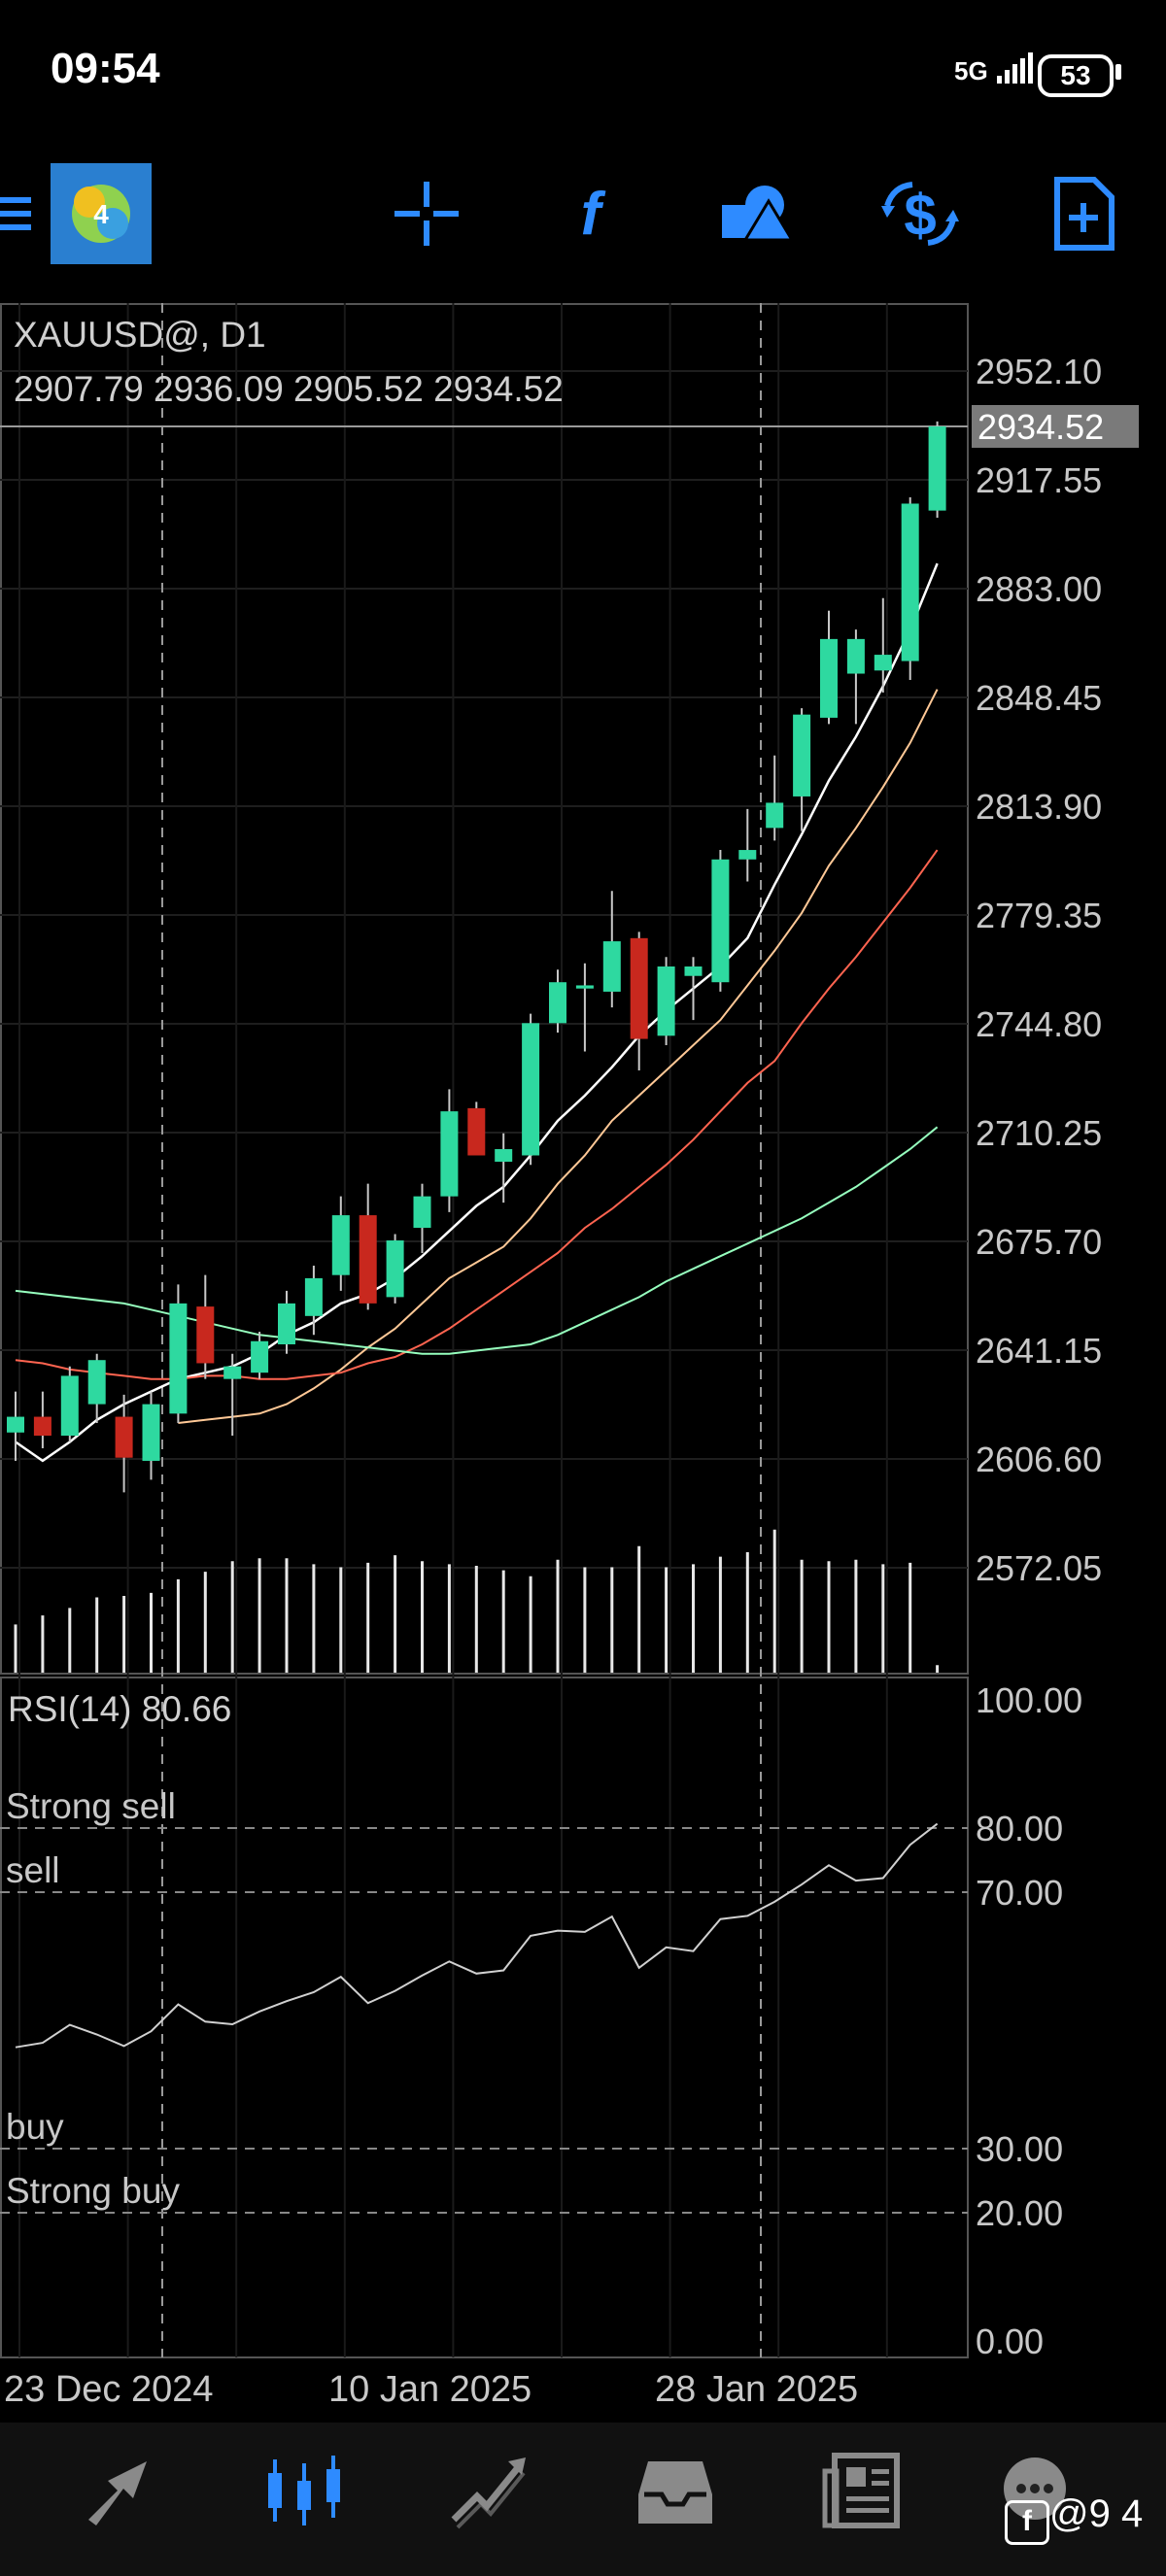 Image resolution: width=1166 pixels, height=2576 pixels. Describe the element at coordinates (484, 2000) in the screenshot. I see `rsi-panel: Strong sell sell buy Strong buy` at that location.